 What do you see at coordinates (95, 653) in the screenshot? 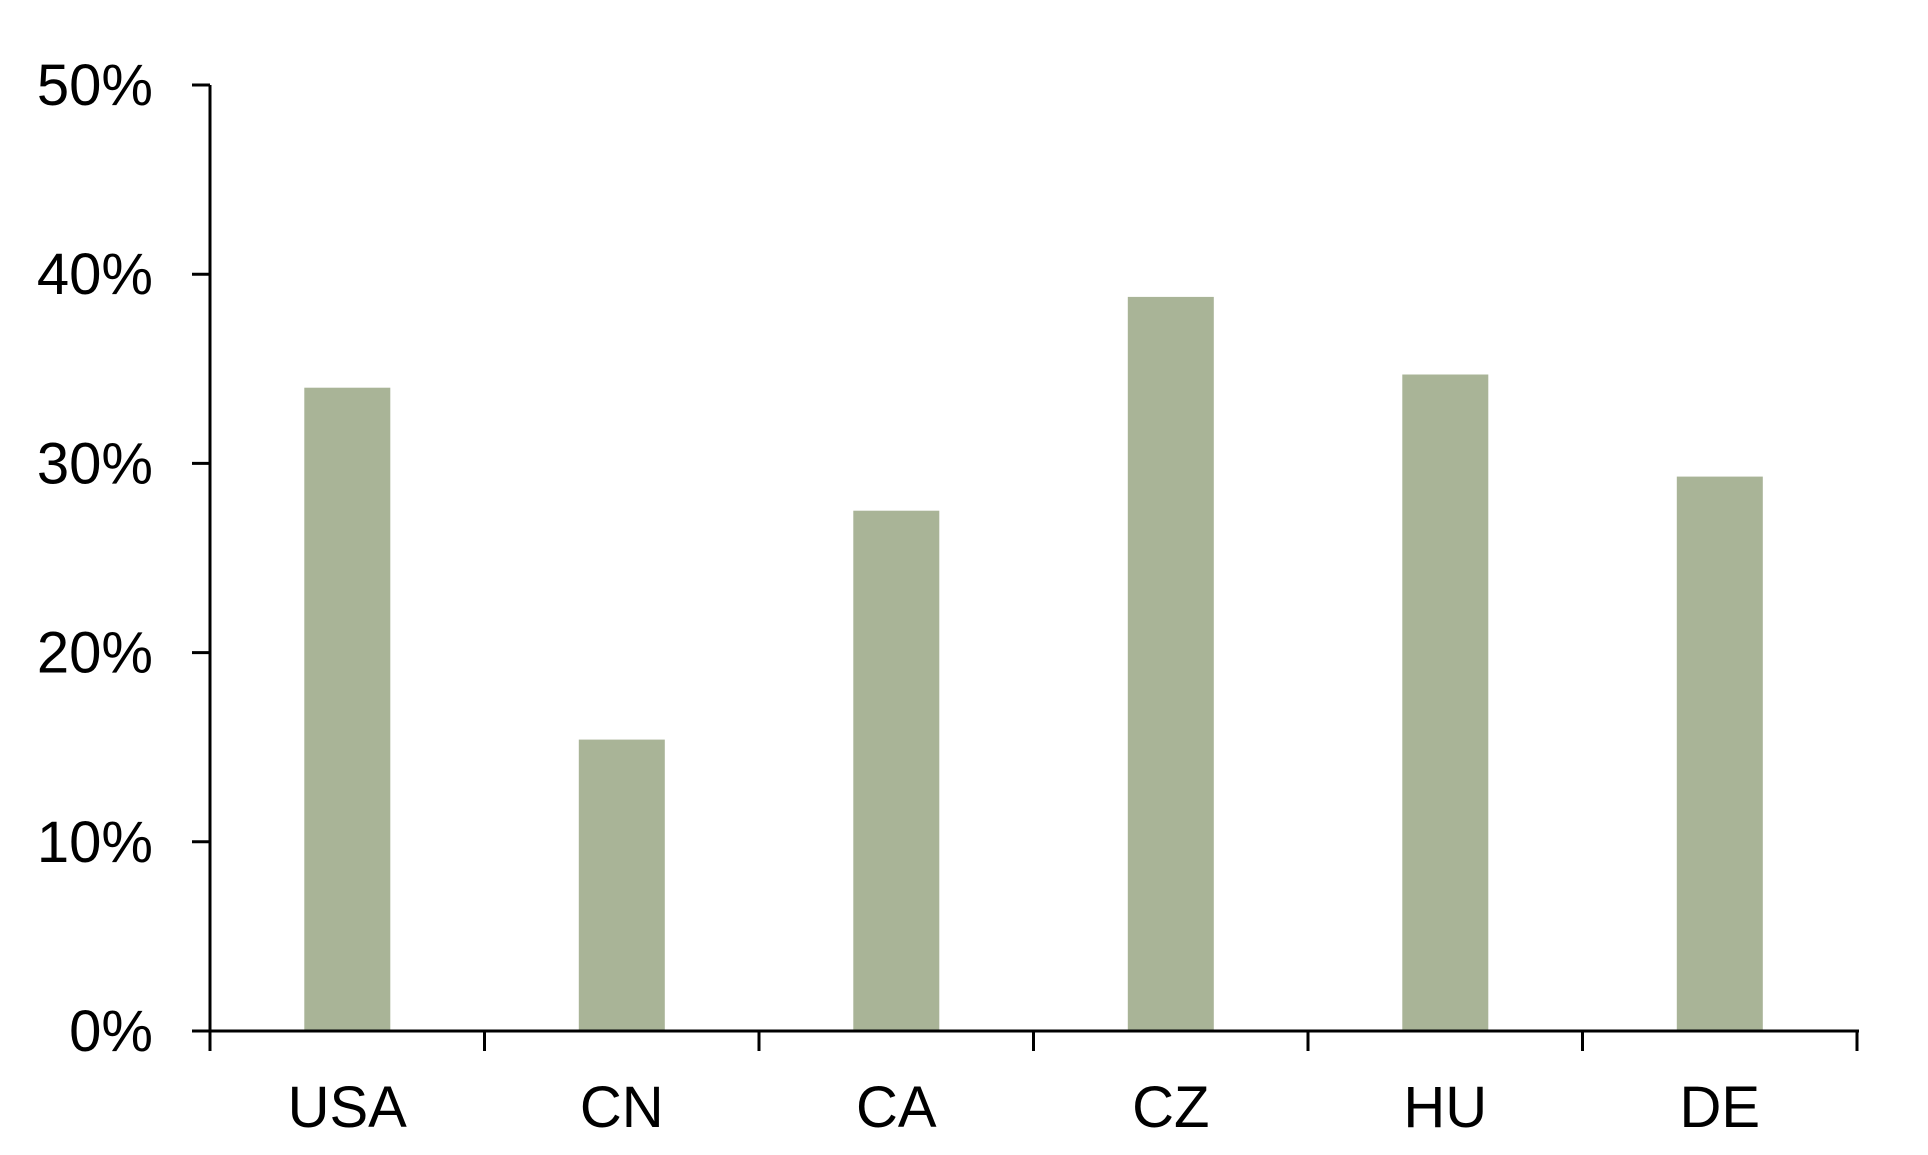
I see `y-tick-label: 20%` at bounding box center [95, 653].